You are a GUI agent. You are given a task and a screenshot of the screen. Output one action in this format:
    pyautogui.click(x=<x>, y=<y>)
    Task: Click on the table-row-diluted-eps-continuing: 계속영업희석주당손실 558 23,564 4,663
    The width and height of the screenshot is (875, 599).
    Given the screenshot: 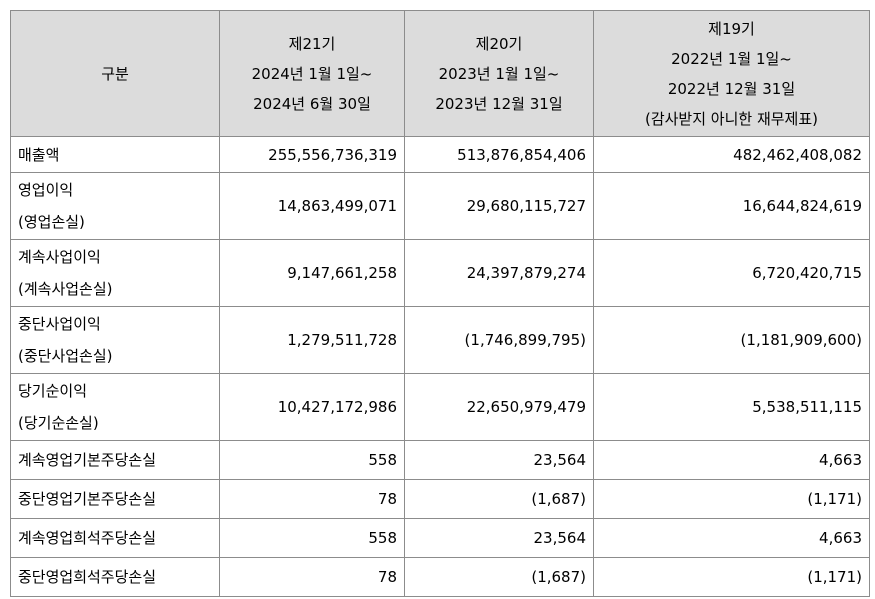 What is the action you would take?
    pyautogui.click(x=440, y=538)
    